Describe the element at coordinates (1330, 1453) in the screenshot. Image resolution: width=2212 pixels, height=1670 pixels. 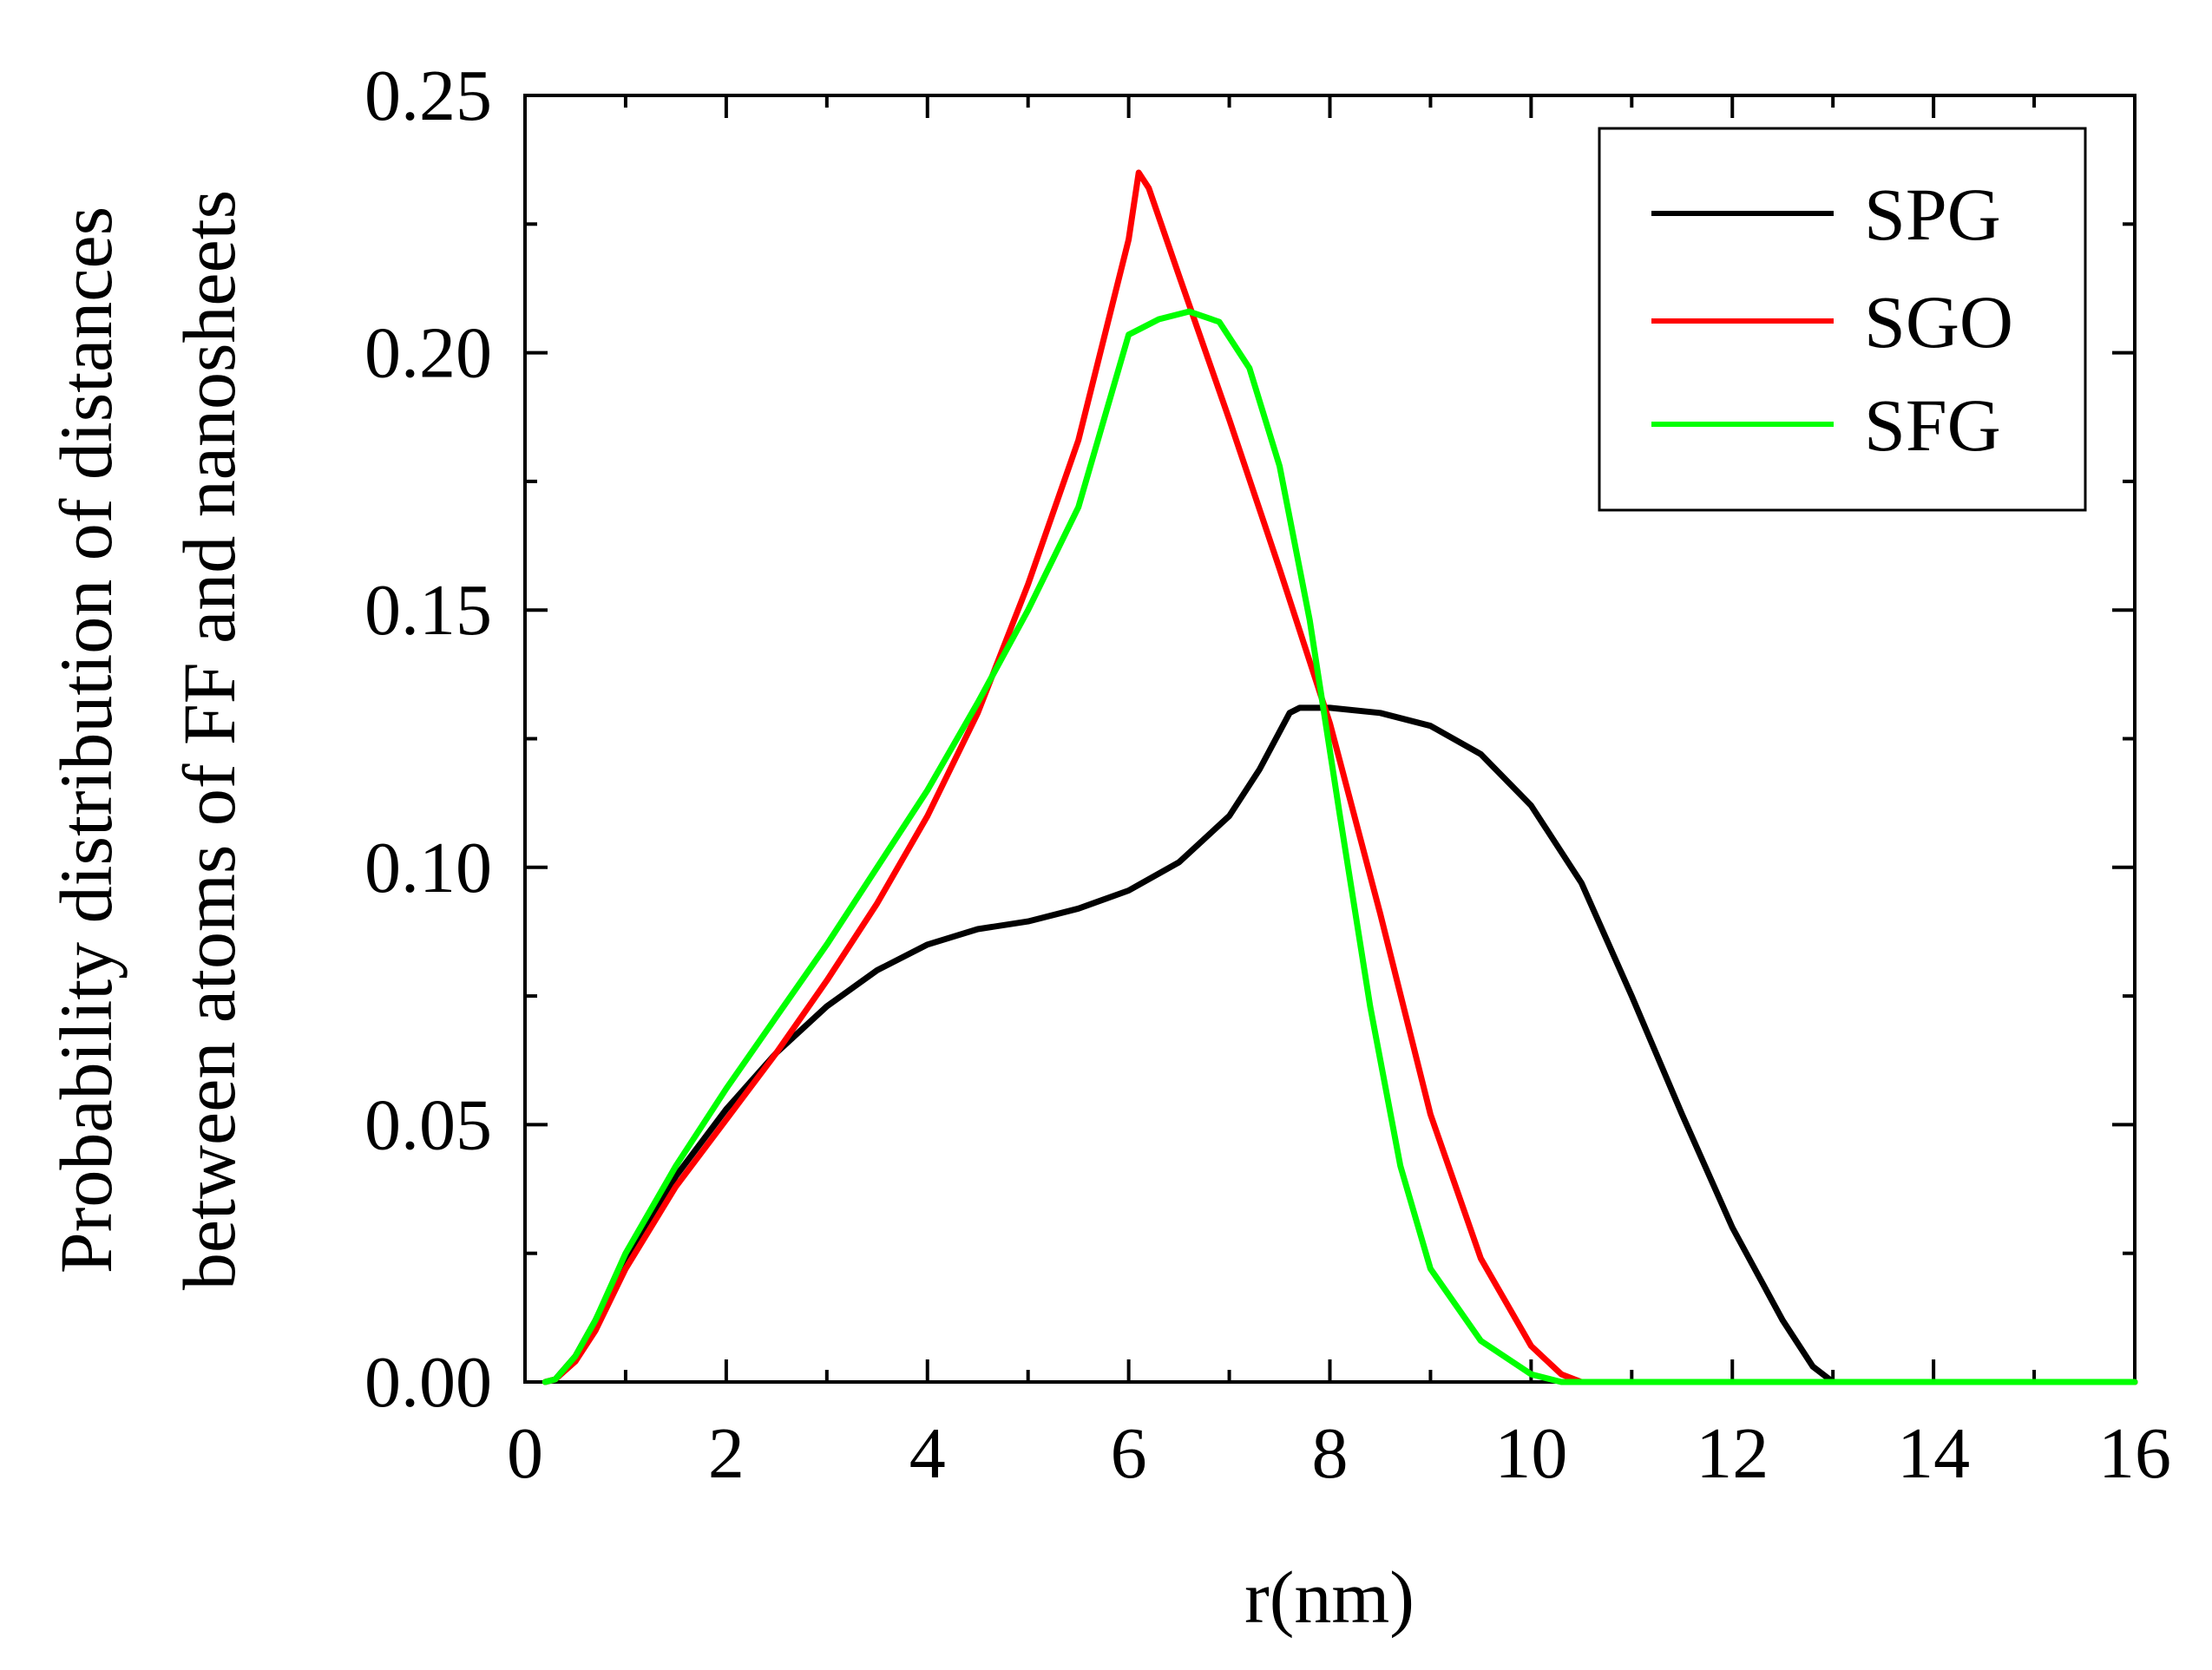
I see `x-tick-label: 8` at that location.